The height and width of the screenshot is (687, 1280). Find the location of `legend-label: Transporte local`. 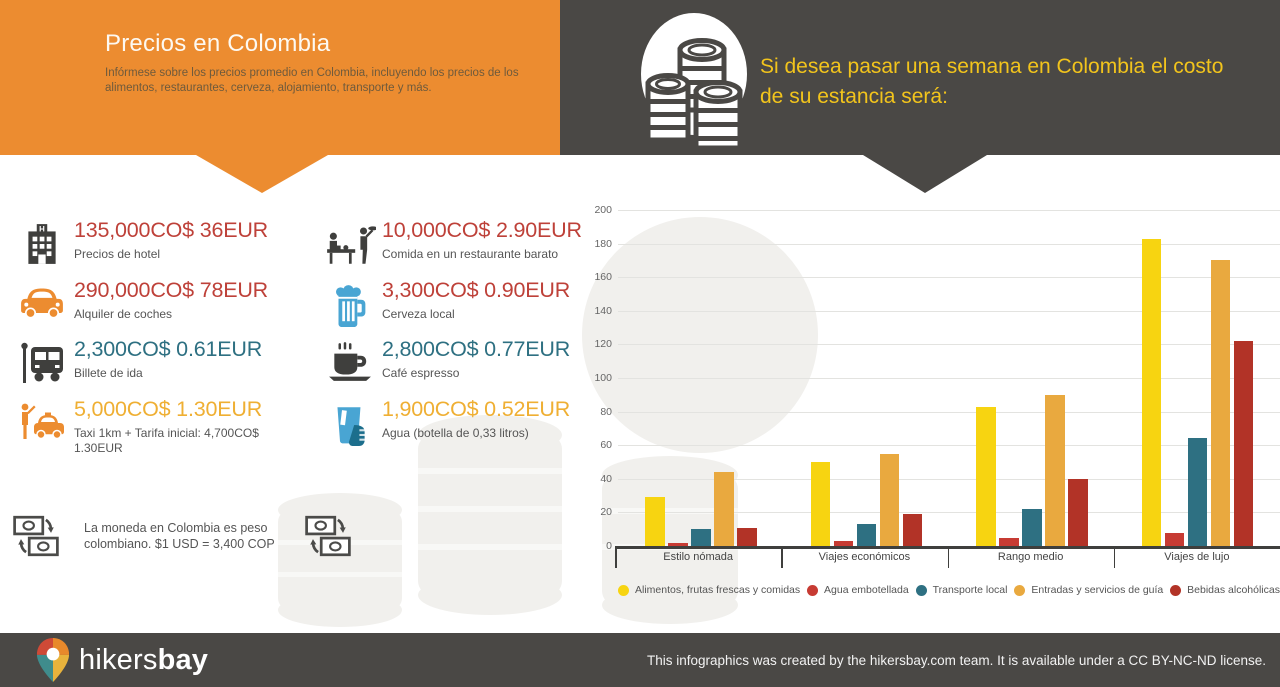

legend-label: Transporte local is located at coordinates (970, 590).